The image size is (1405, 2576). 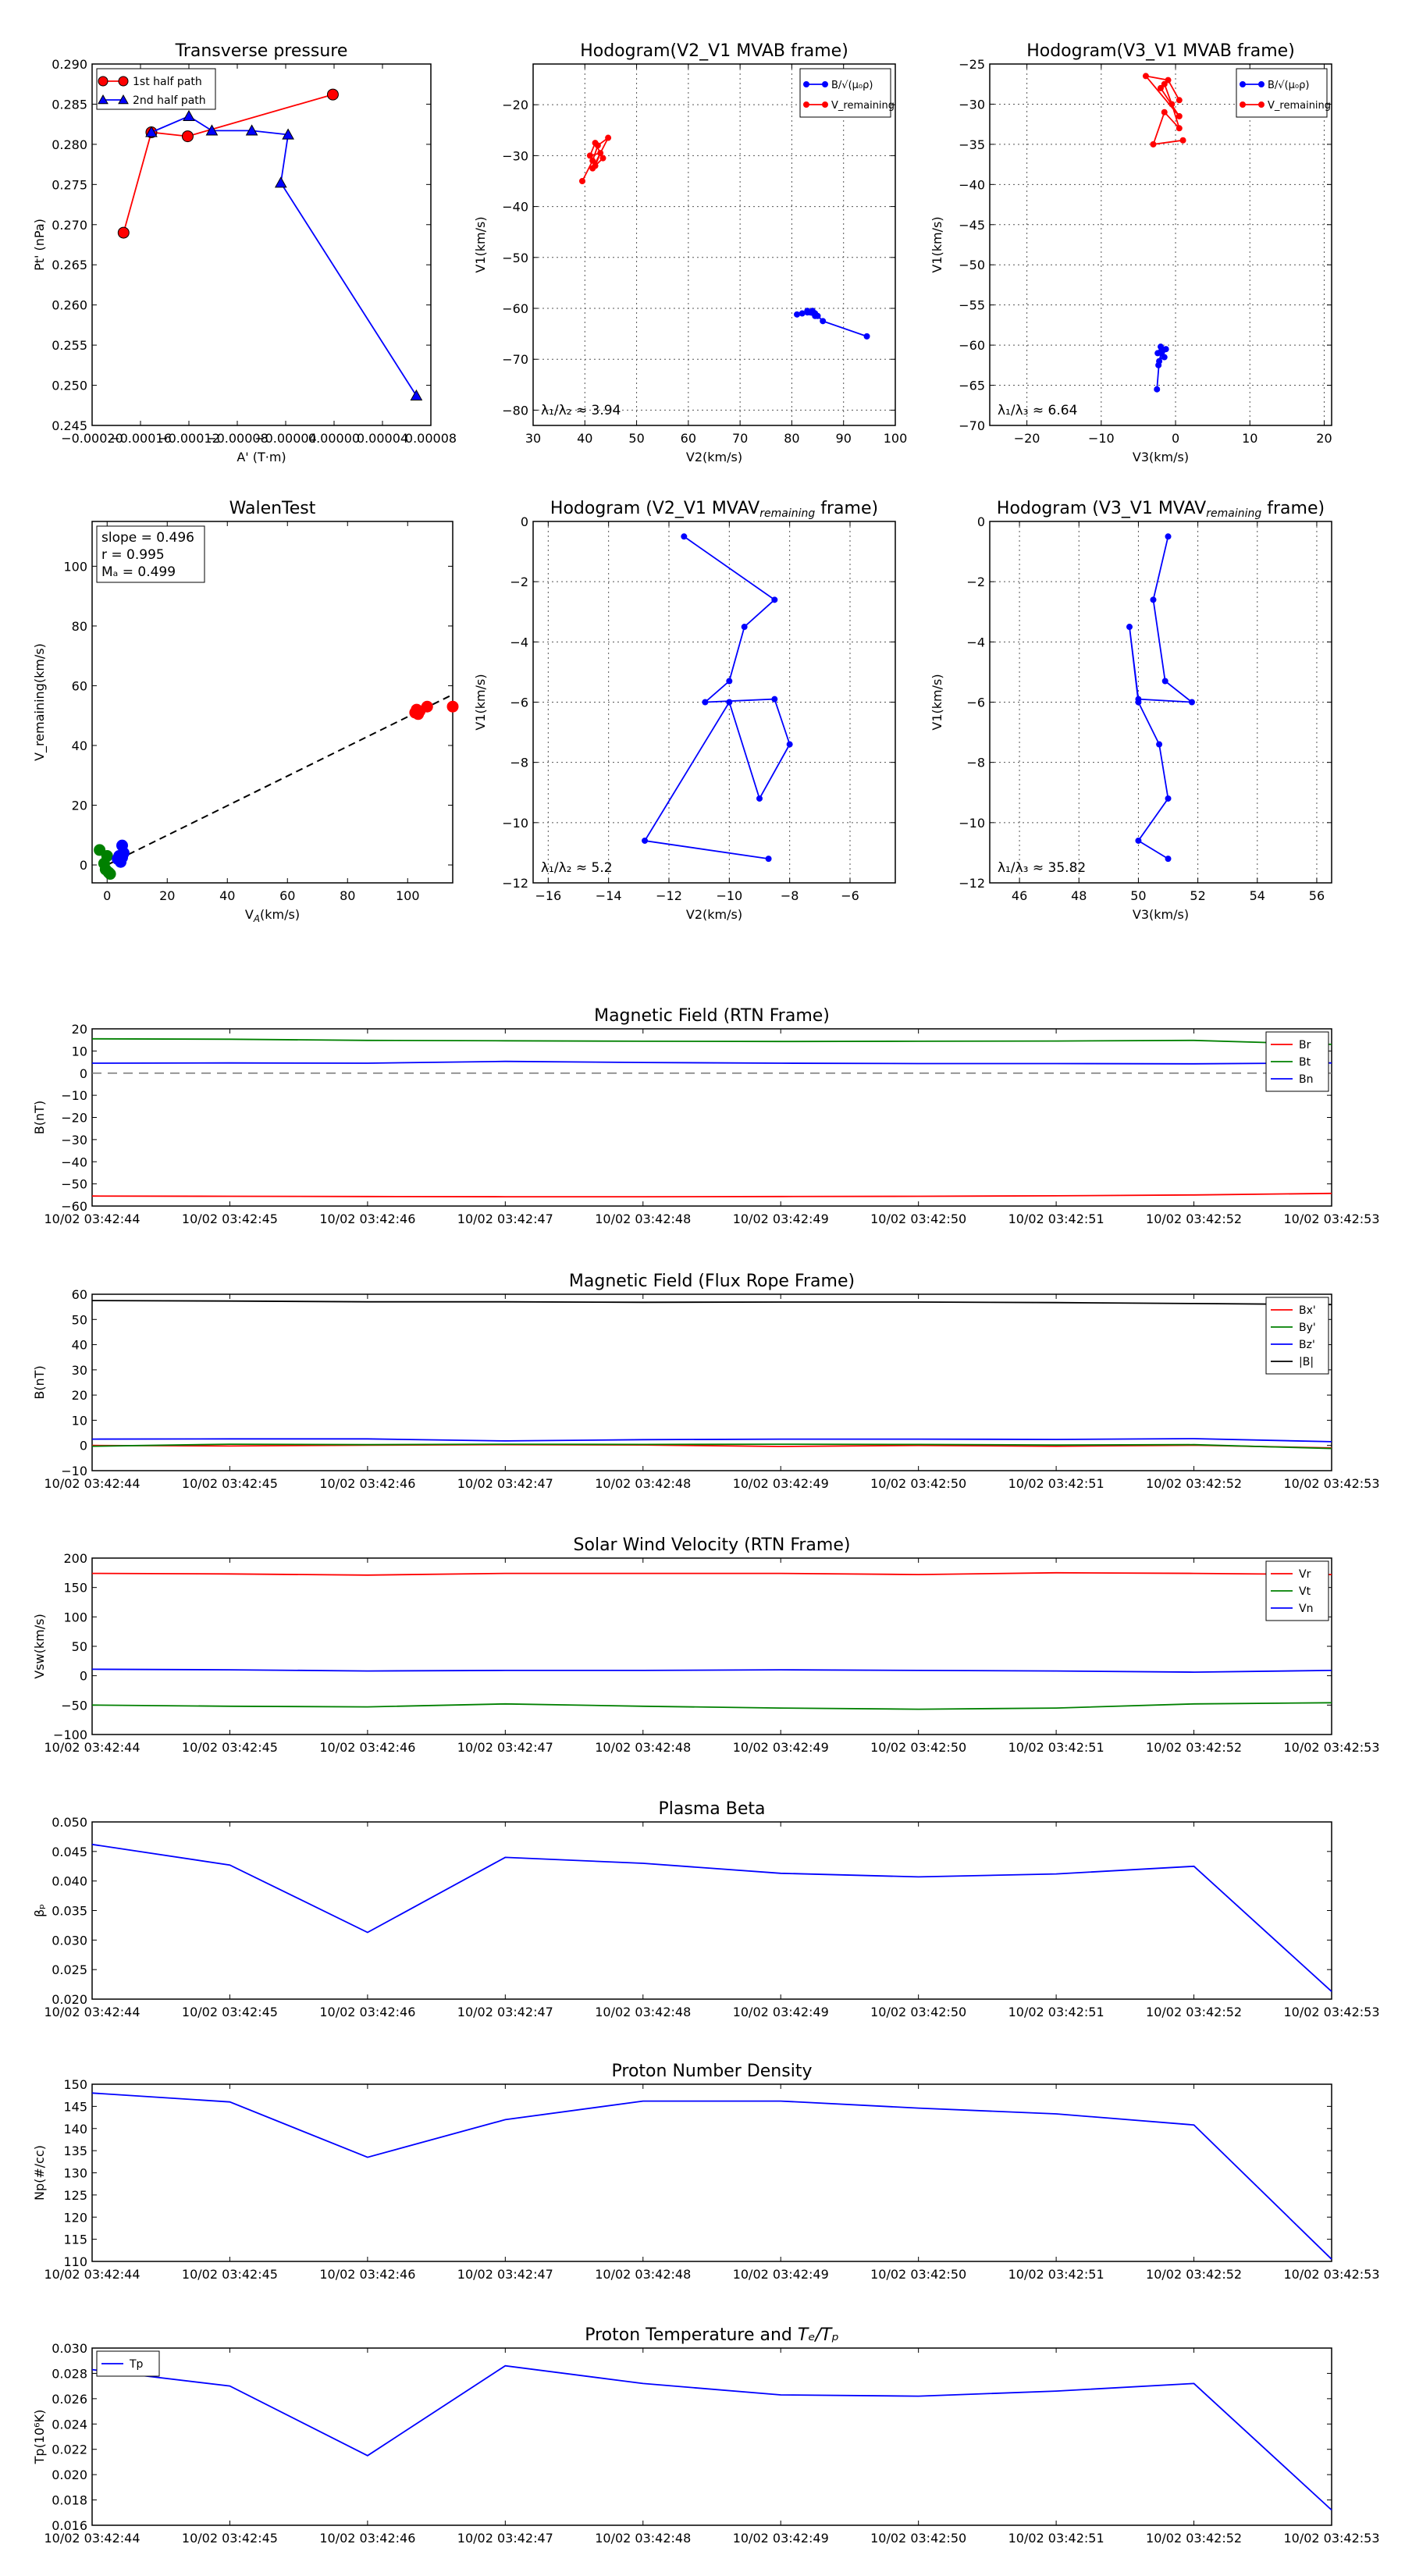 What do you see at coordinates (519, 642) in the screenshot?
I see `h3-ytick-label: −4` at bounding box center [519, 642].